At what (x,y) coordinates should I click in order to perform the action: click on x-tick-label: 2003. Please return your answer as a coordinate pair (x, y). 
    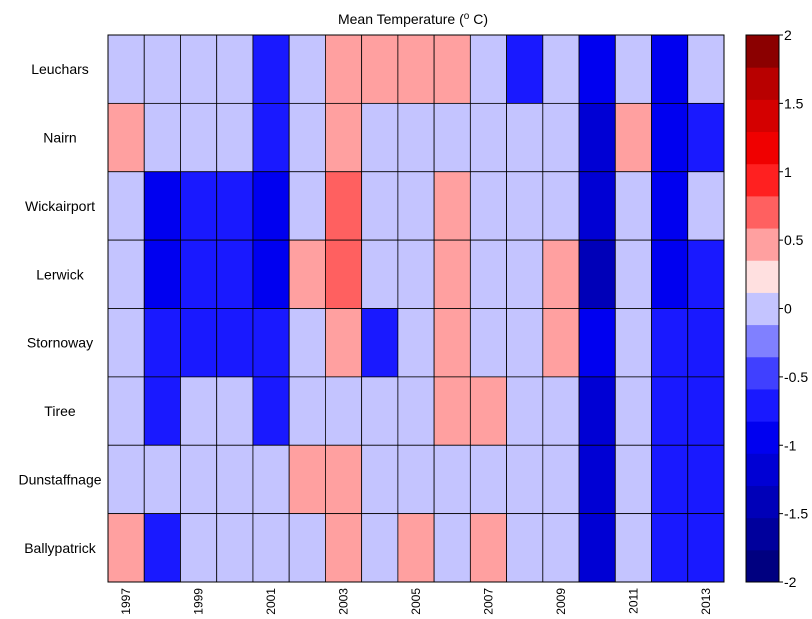
    Looking at the image, I should click on (344, 601).